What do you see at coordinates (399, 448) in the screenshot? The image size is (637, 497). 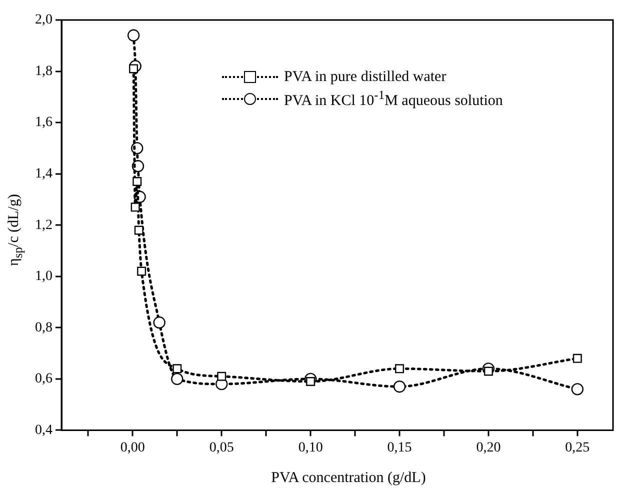 I see `x-tick-label: 0,15` at bounding box center [399, 448].